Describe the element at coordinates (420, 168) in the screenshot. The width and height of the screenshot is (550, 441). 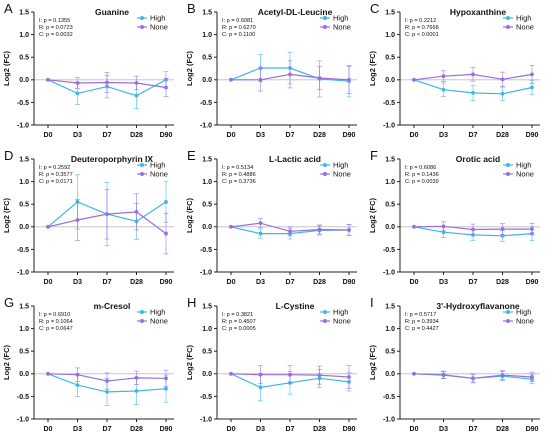
I see `stat-line: I: p = 0.6086` at that location.